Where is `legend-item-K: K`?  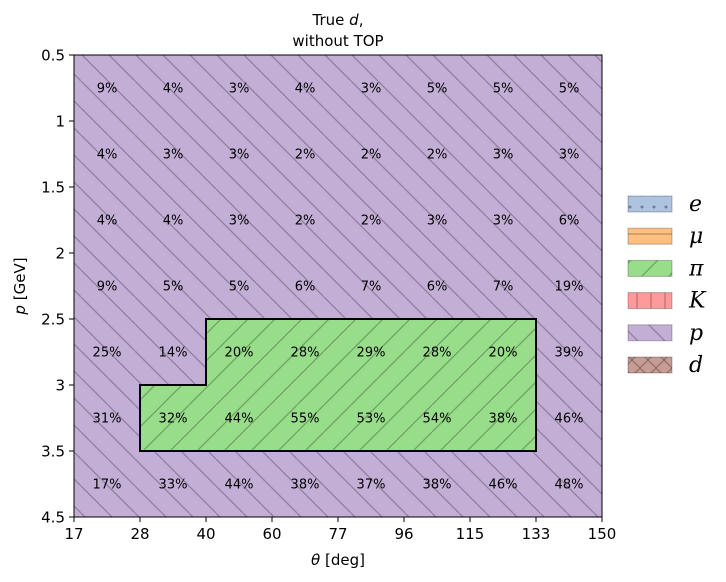 legend-item-K: K is located at coordinates (667, 301).